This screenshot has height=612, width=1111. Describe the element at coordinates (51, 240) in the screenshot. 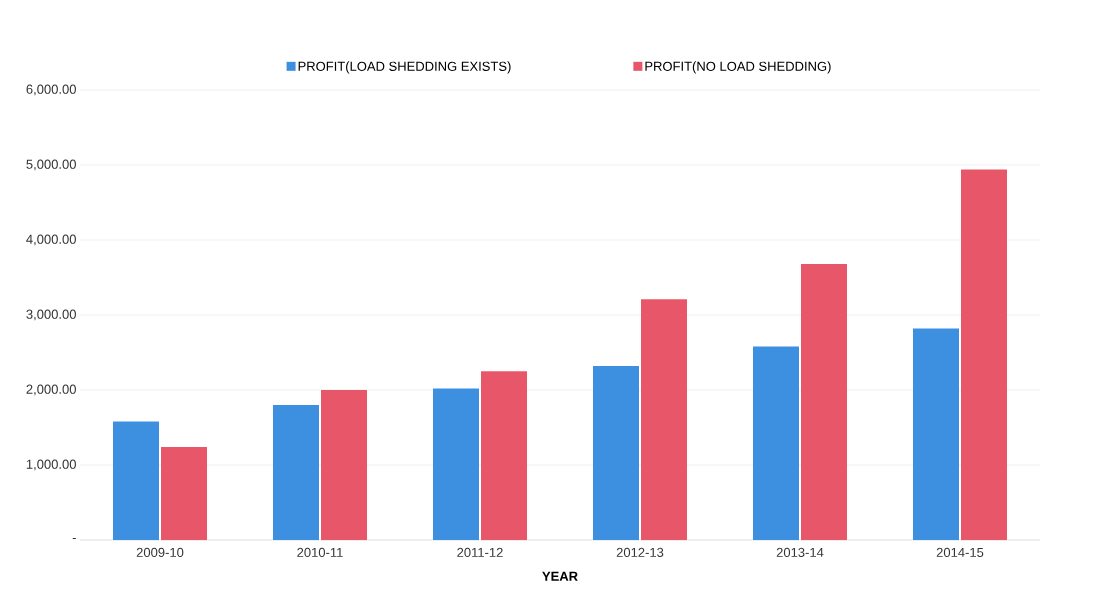

I see `y-tick-label: 4,000.00` at that location.